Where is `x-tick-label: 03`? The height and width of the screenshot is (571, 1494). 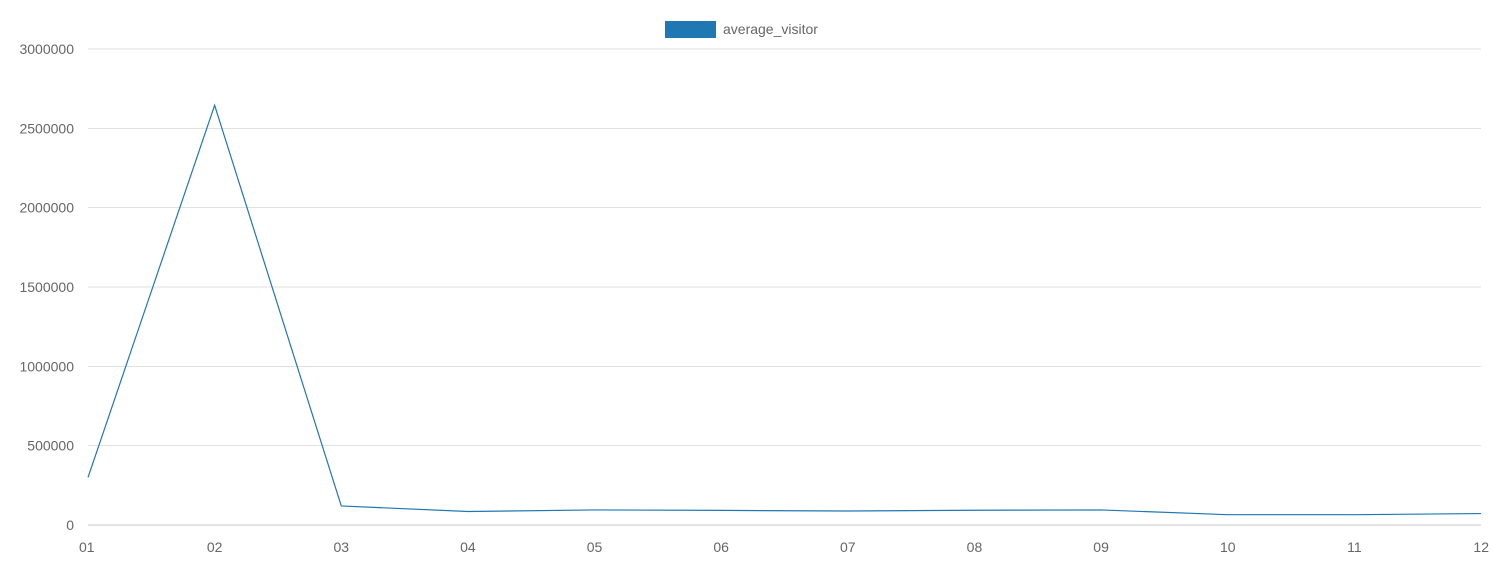 x-tick-label: 03 is located at coordinates (341, 547).